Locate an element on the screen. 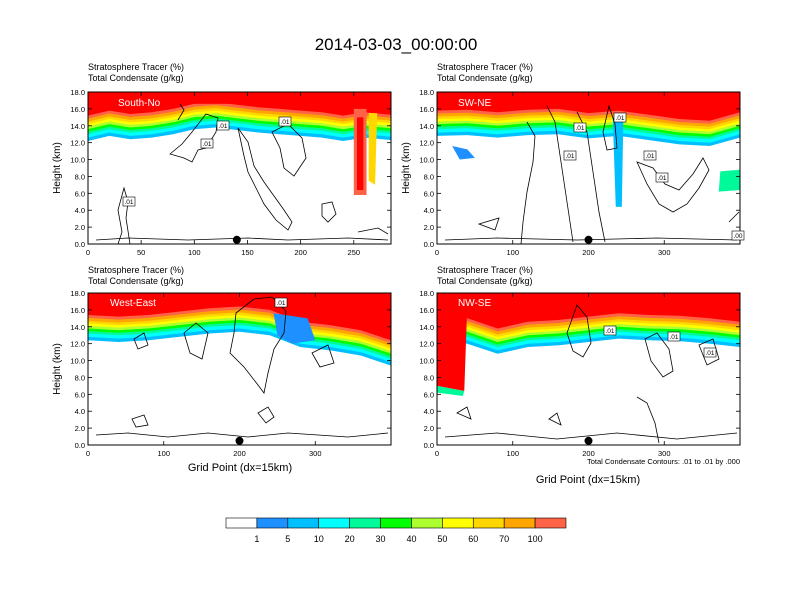 The height and width of the screenshot is (612, 792). y-tick-label: 6.0 is located at coordinates (429, 394).